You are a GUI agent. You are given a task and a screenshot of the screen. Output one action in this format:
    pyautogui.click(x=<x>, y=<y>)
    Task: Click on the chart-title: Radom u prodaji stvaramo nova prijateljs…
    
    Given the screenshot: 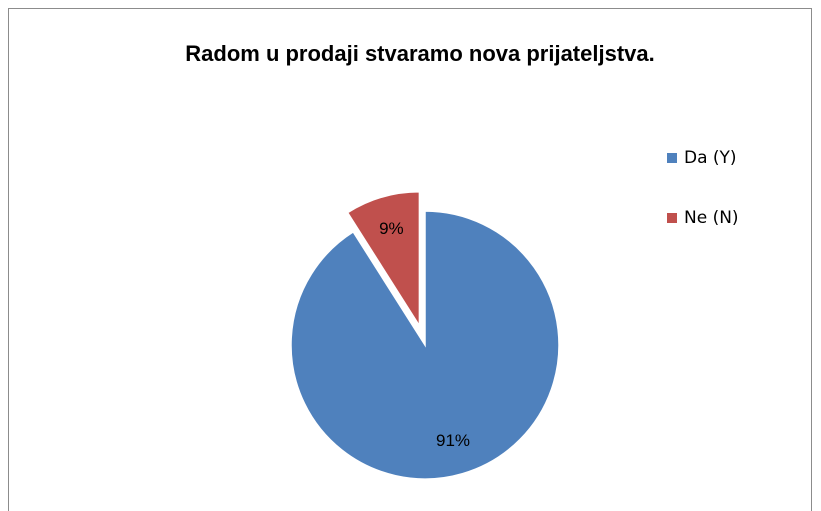 What is the action you would take?
    pyautogui.click(x=419, y=53)
    